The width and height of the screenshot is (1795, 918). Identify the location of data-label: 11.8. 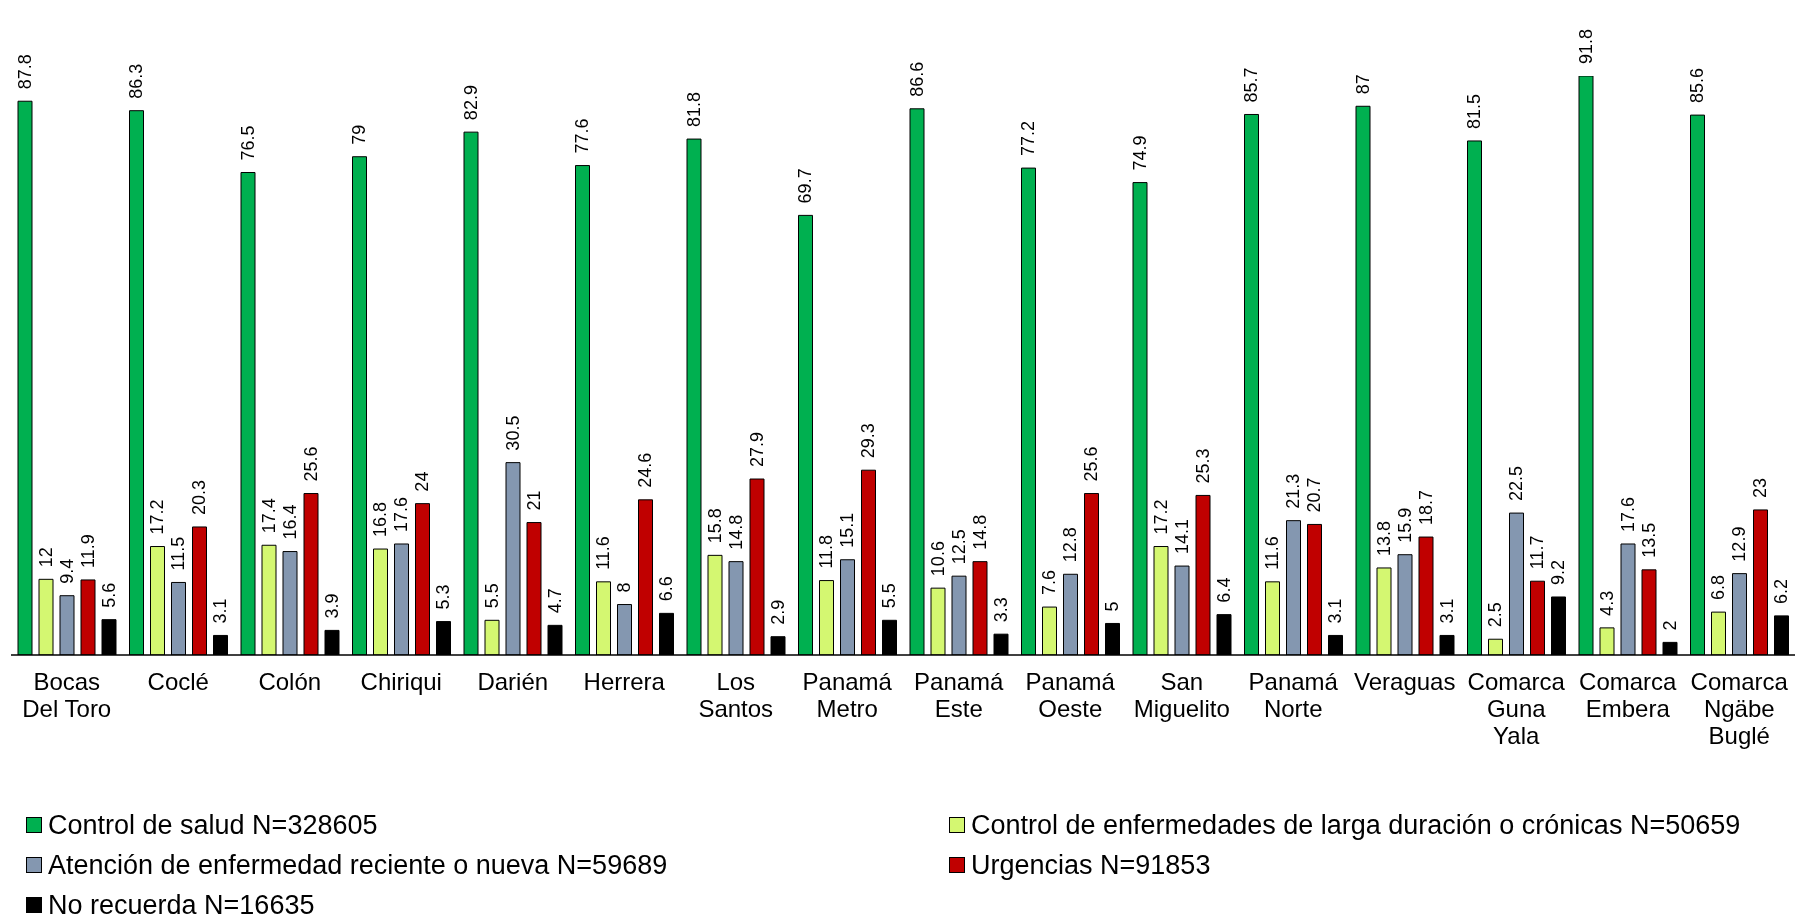
(826, 551).